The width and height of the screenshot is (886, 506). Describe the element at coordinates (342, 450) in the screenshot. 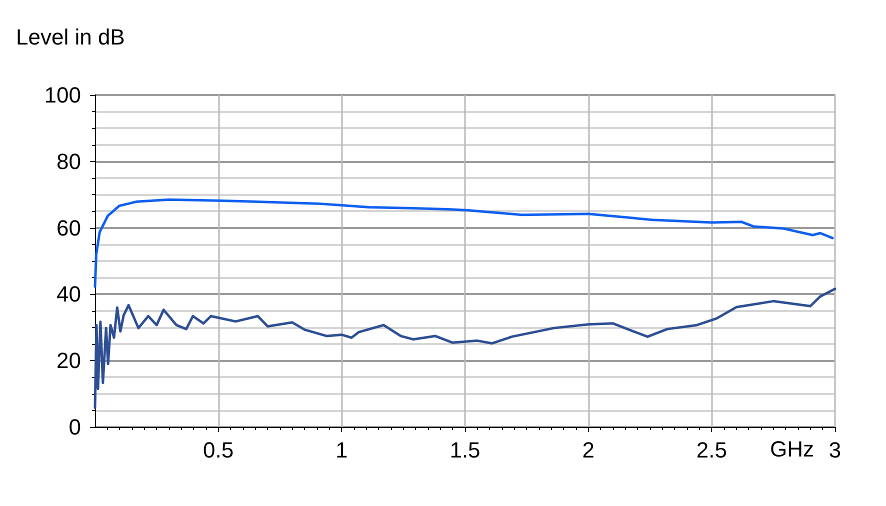

I see `x-tick-label: 1` at that location.